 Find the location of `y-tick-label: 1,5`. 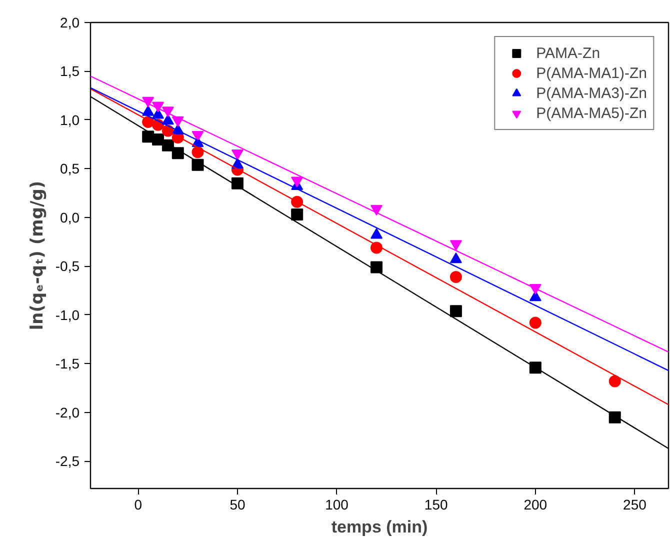

y-tick-label: 1,5 is located at coordinates (70, 71).